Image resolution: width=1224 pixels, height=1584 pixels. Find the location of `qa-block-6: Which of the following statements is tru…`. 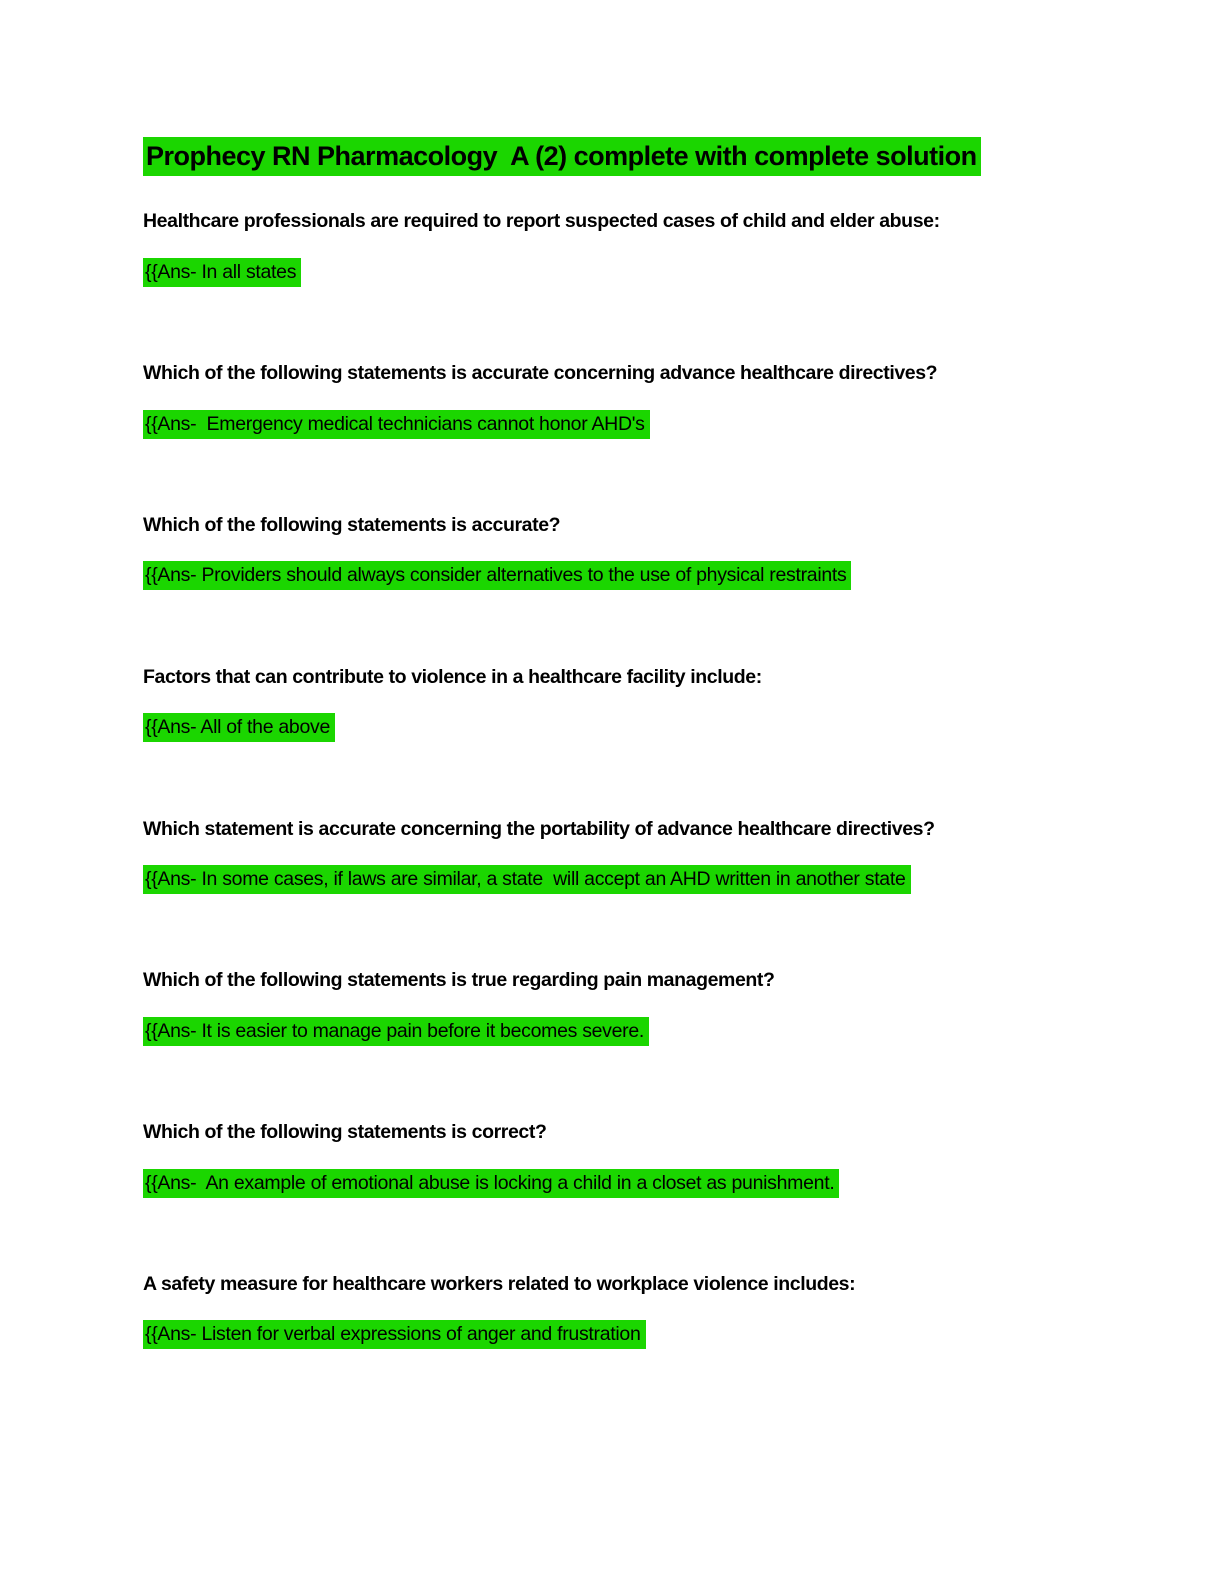

qa-block-6: Which of the following statements is tru… is located at coordinates (623, 1007).